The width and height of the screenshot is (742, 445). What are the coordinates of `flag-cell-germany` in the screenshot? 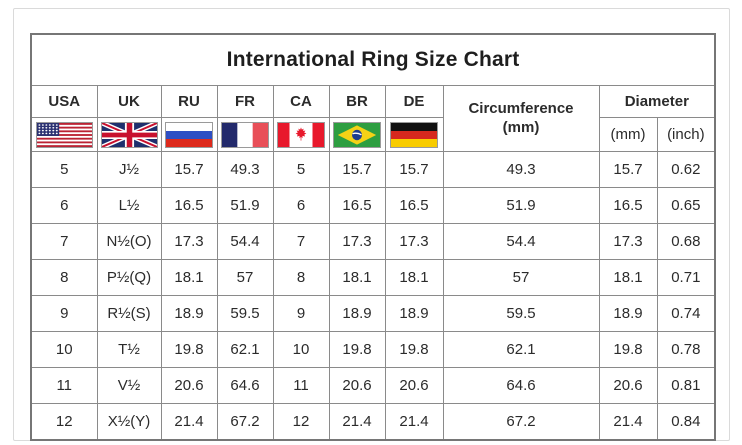 It's located at (414, 134).